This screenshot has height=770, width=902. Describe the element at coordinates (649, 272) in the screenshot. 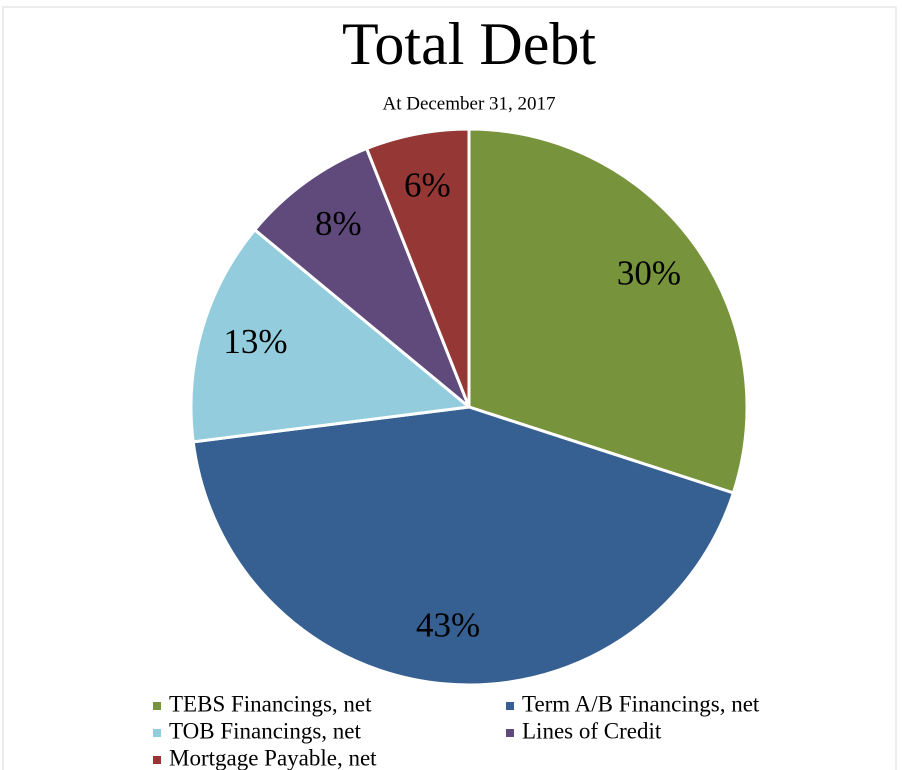

I see `data-label: 30%` at that location.